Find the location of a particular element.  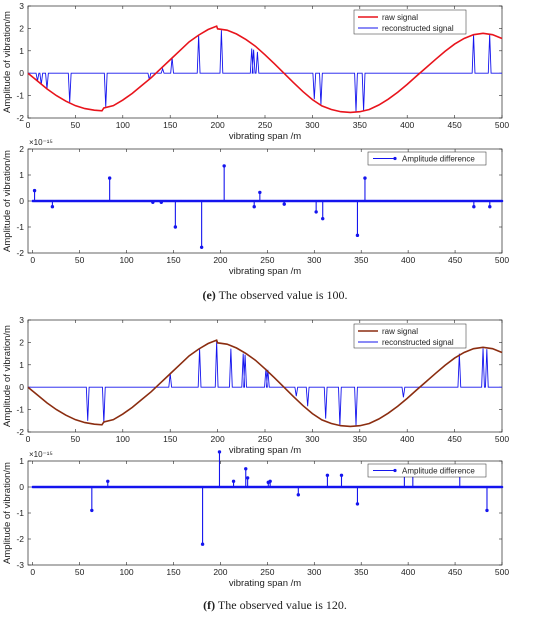

legend-reconstructed-label: reconstructed signal is located at coordinates (418, 342).